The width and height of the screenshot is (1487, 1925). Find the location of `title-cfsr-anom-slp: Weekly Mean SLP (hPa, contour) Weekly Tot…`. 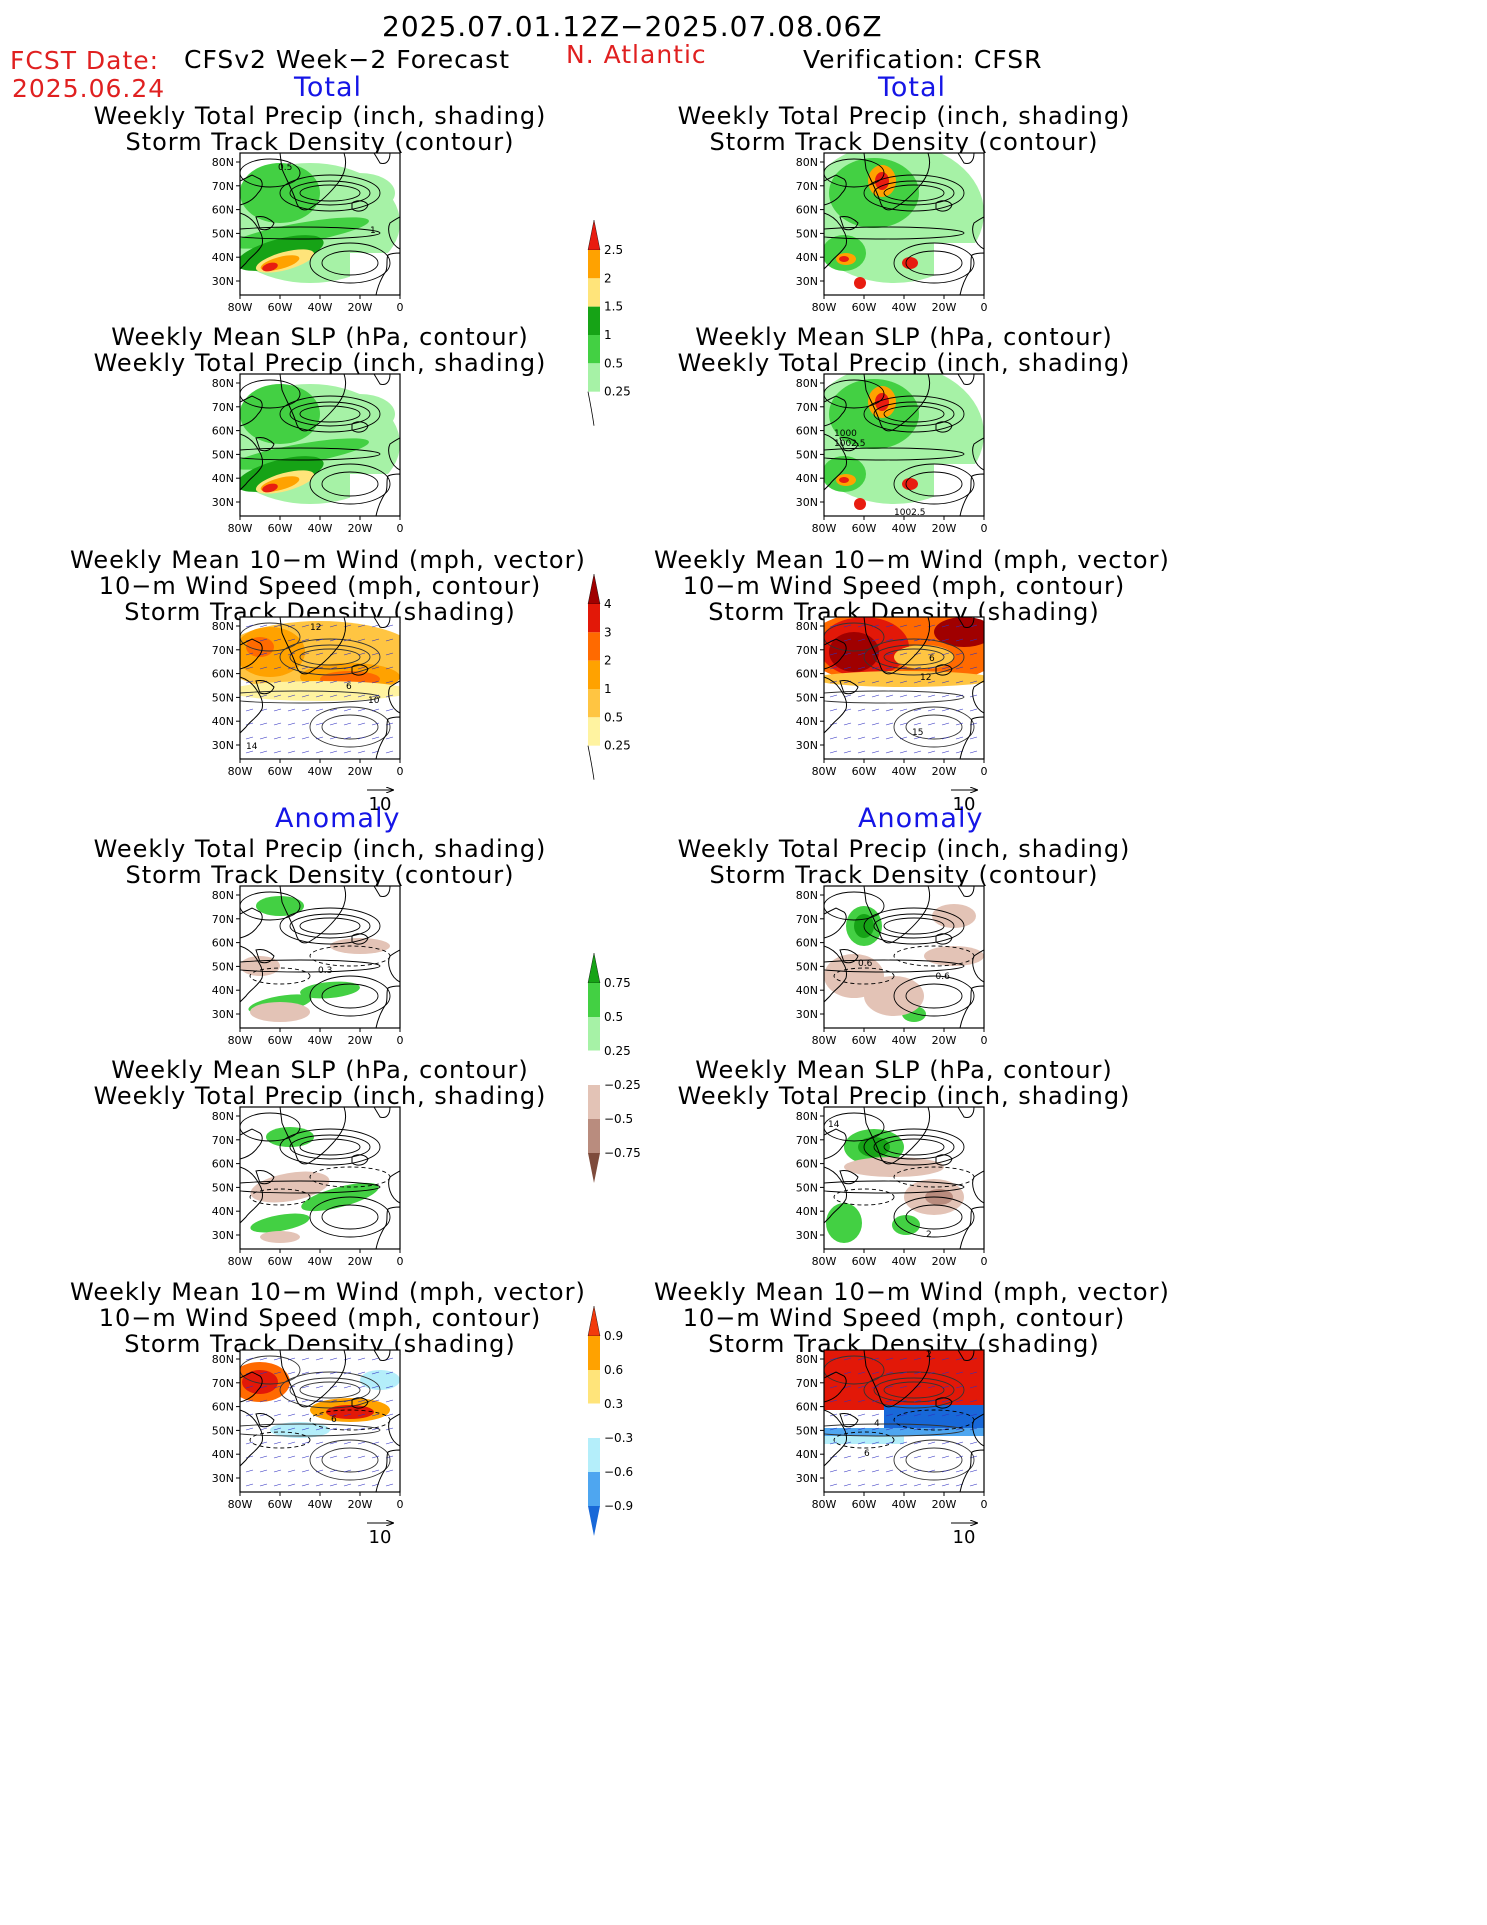

title-cfsr-anom-slp: Weekly Mean SLP (hPa, contour) Weekly Tot… is located at coordinates (904, 1083).